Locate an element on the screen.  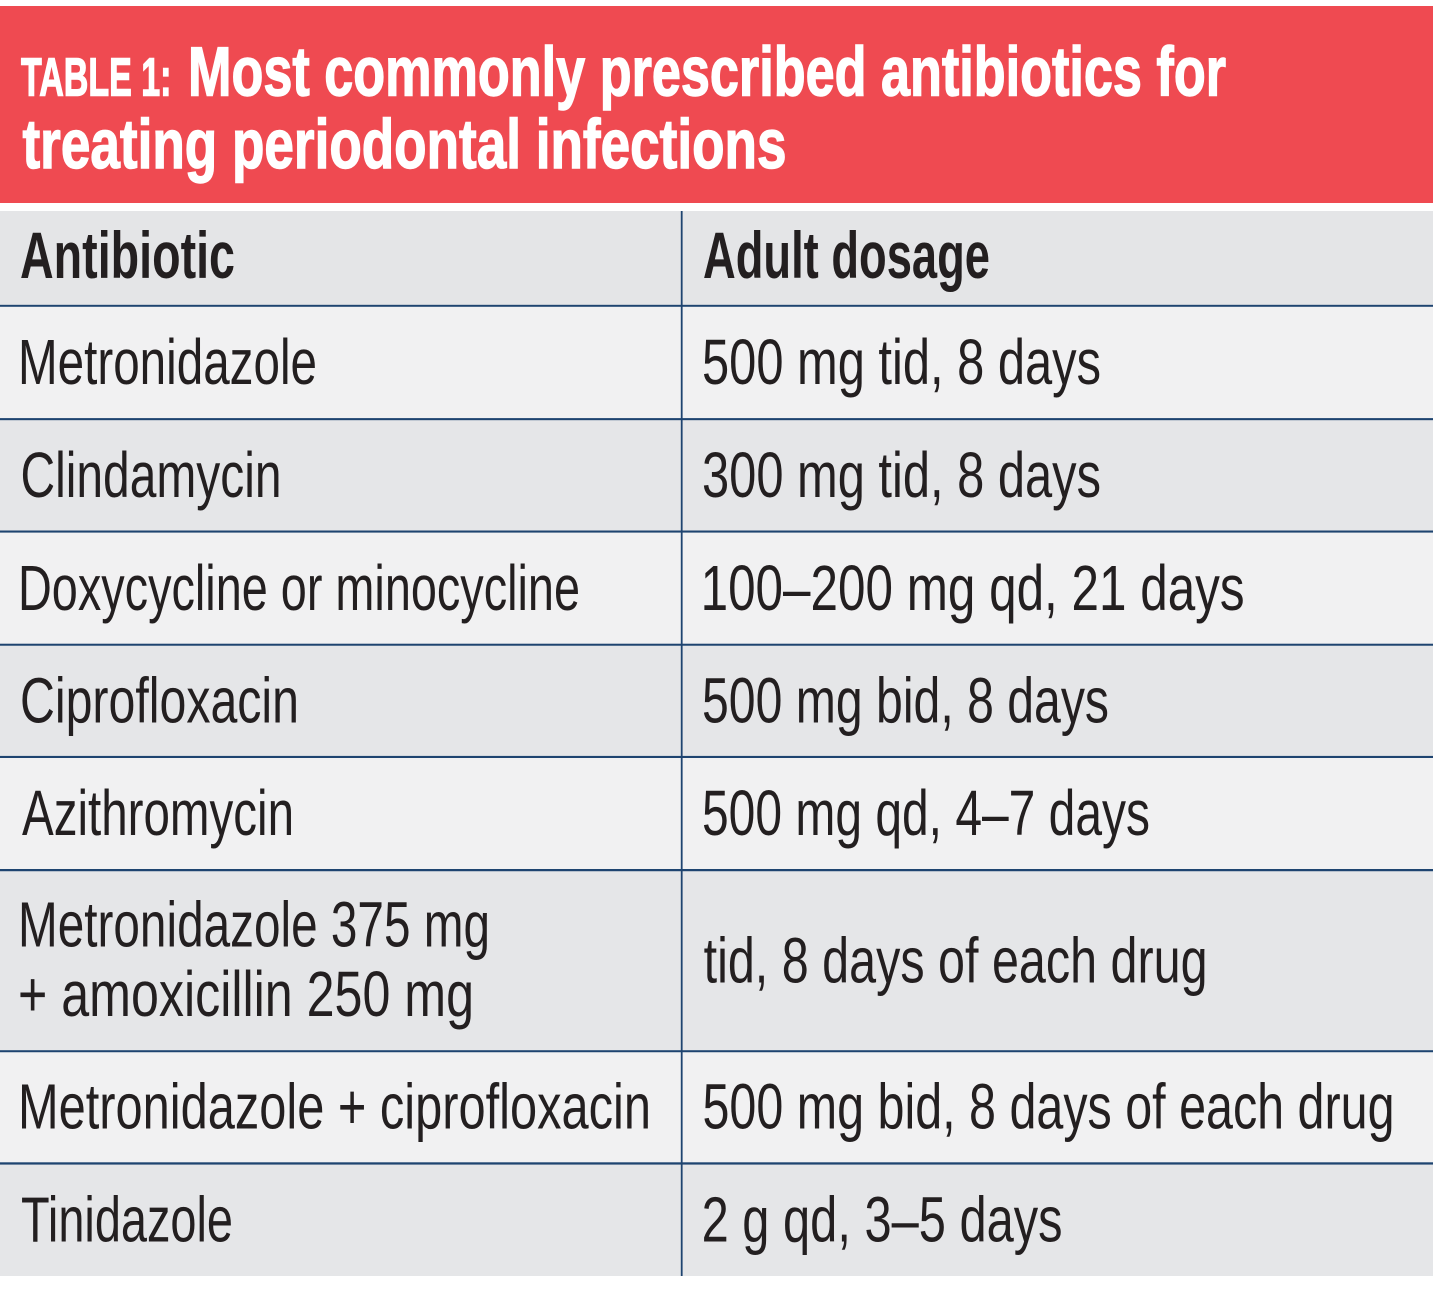
svg-text: Doxycycline or minocycline is located at coordinates (299, 588).